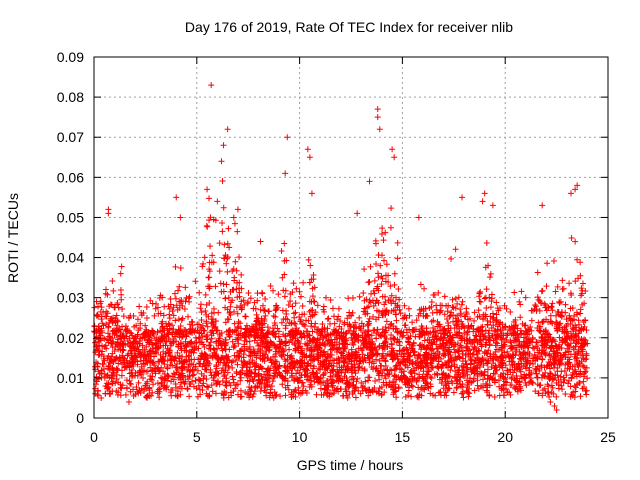 This screenshot has height=480, width=640. I want to click on y-tick-label: 0.06, so click(70, 177).